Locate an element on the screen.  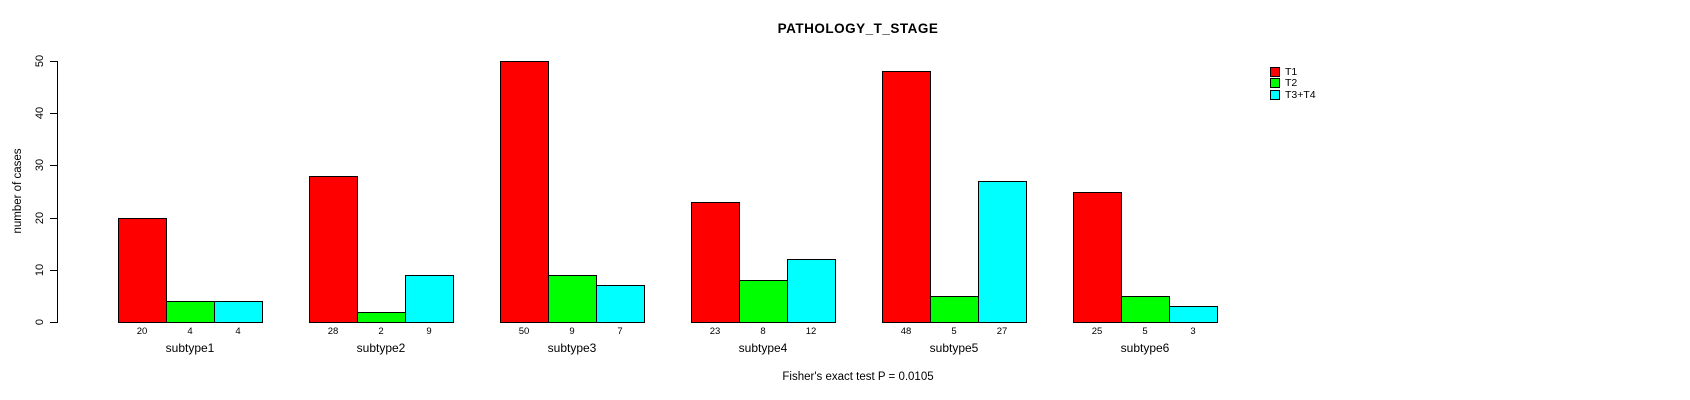
y-tick-label: 10 is located at coordinates (40, 269).